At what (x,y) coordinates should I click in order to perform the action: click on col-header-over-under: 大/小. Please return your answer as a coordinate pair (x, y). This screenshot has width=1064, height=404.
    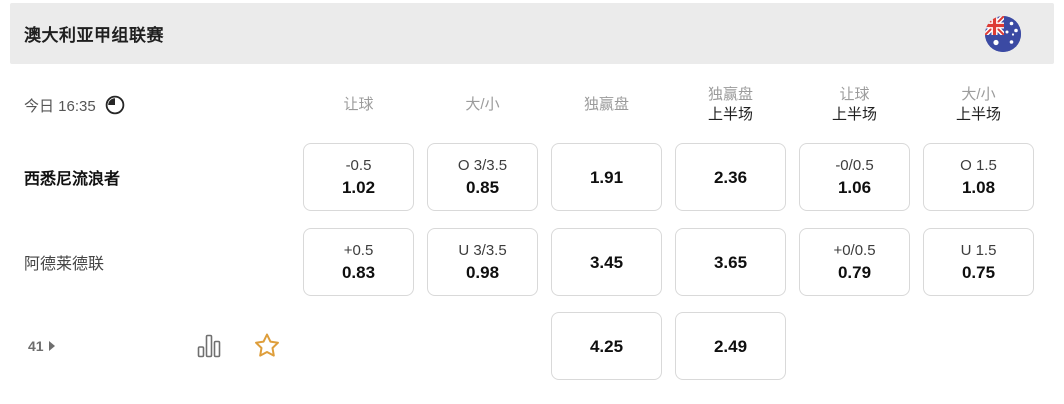
    Looking at the image, I should click on (482, 104).